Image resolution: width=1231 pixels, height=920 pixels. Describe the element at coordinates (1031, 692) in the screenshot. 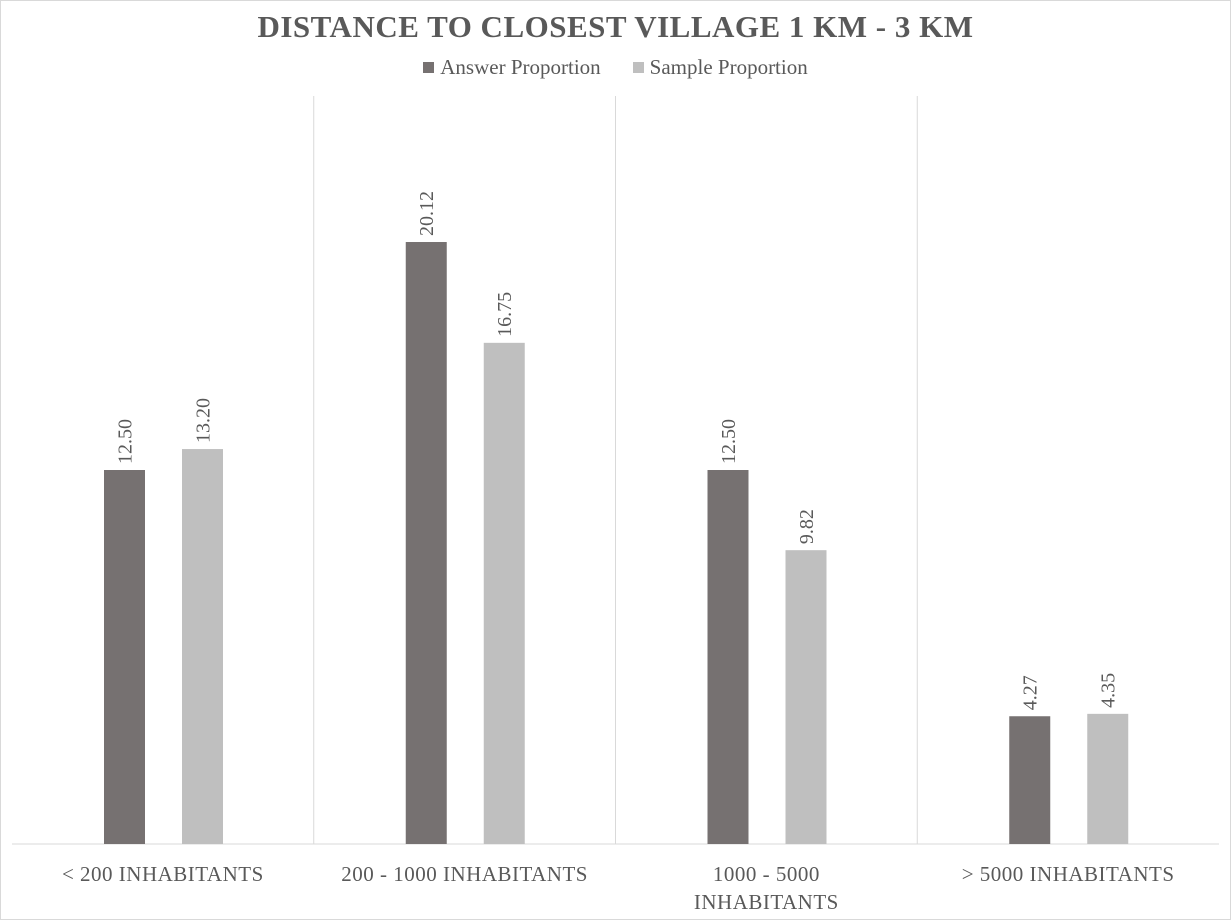

I see `data-label: 4.27` at that location.